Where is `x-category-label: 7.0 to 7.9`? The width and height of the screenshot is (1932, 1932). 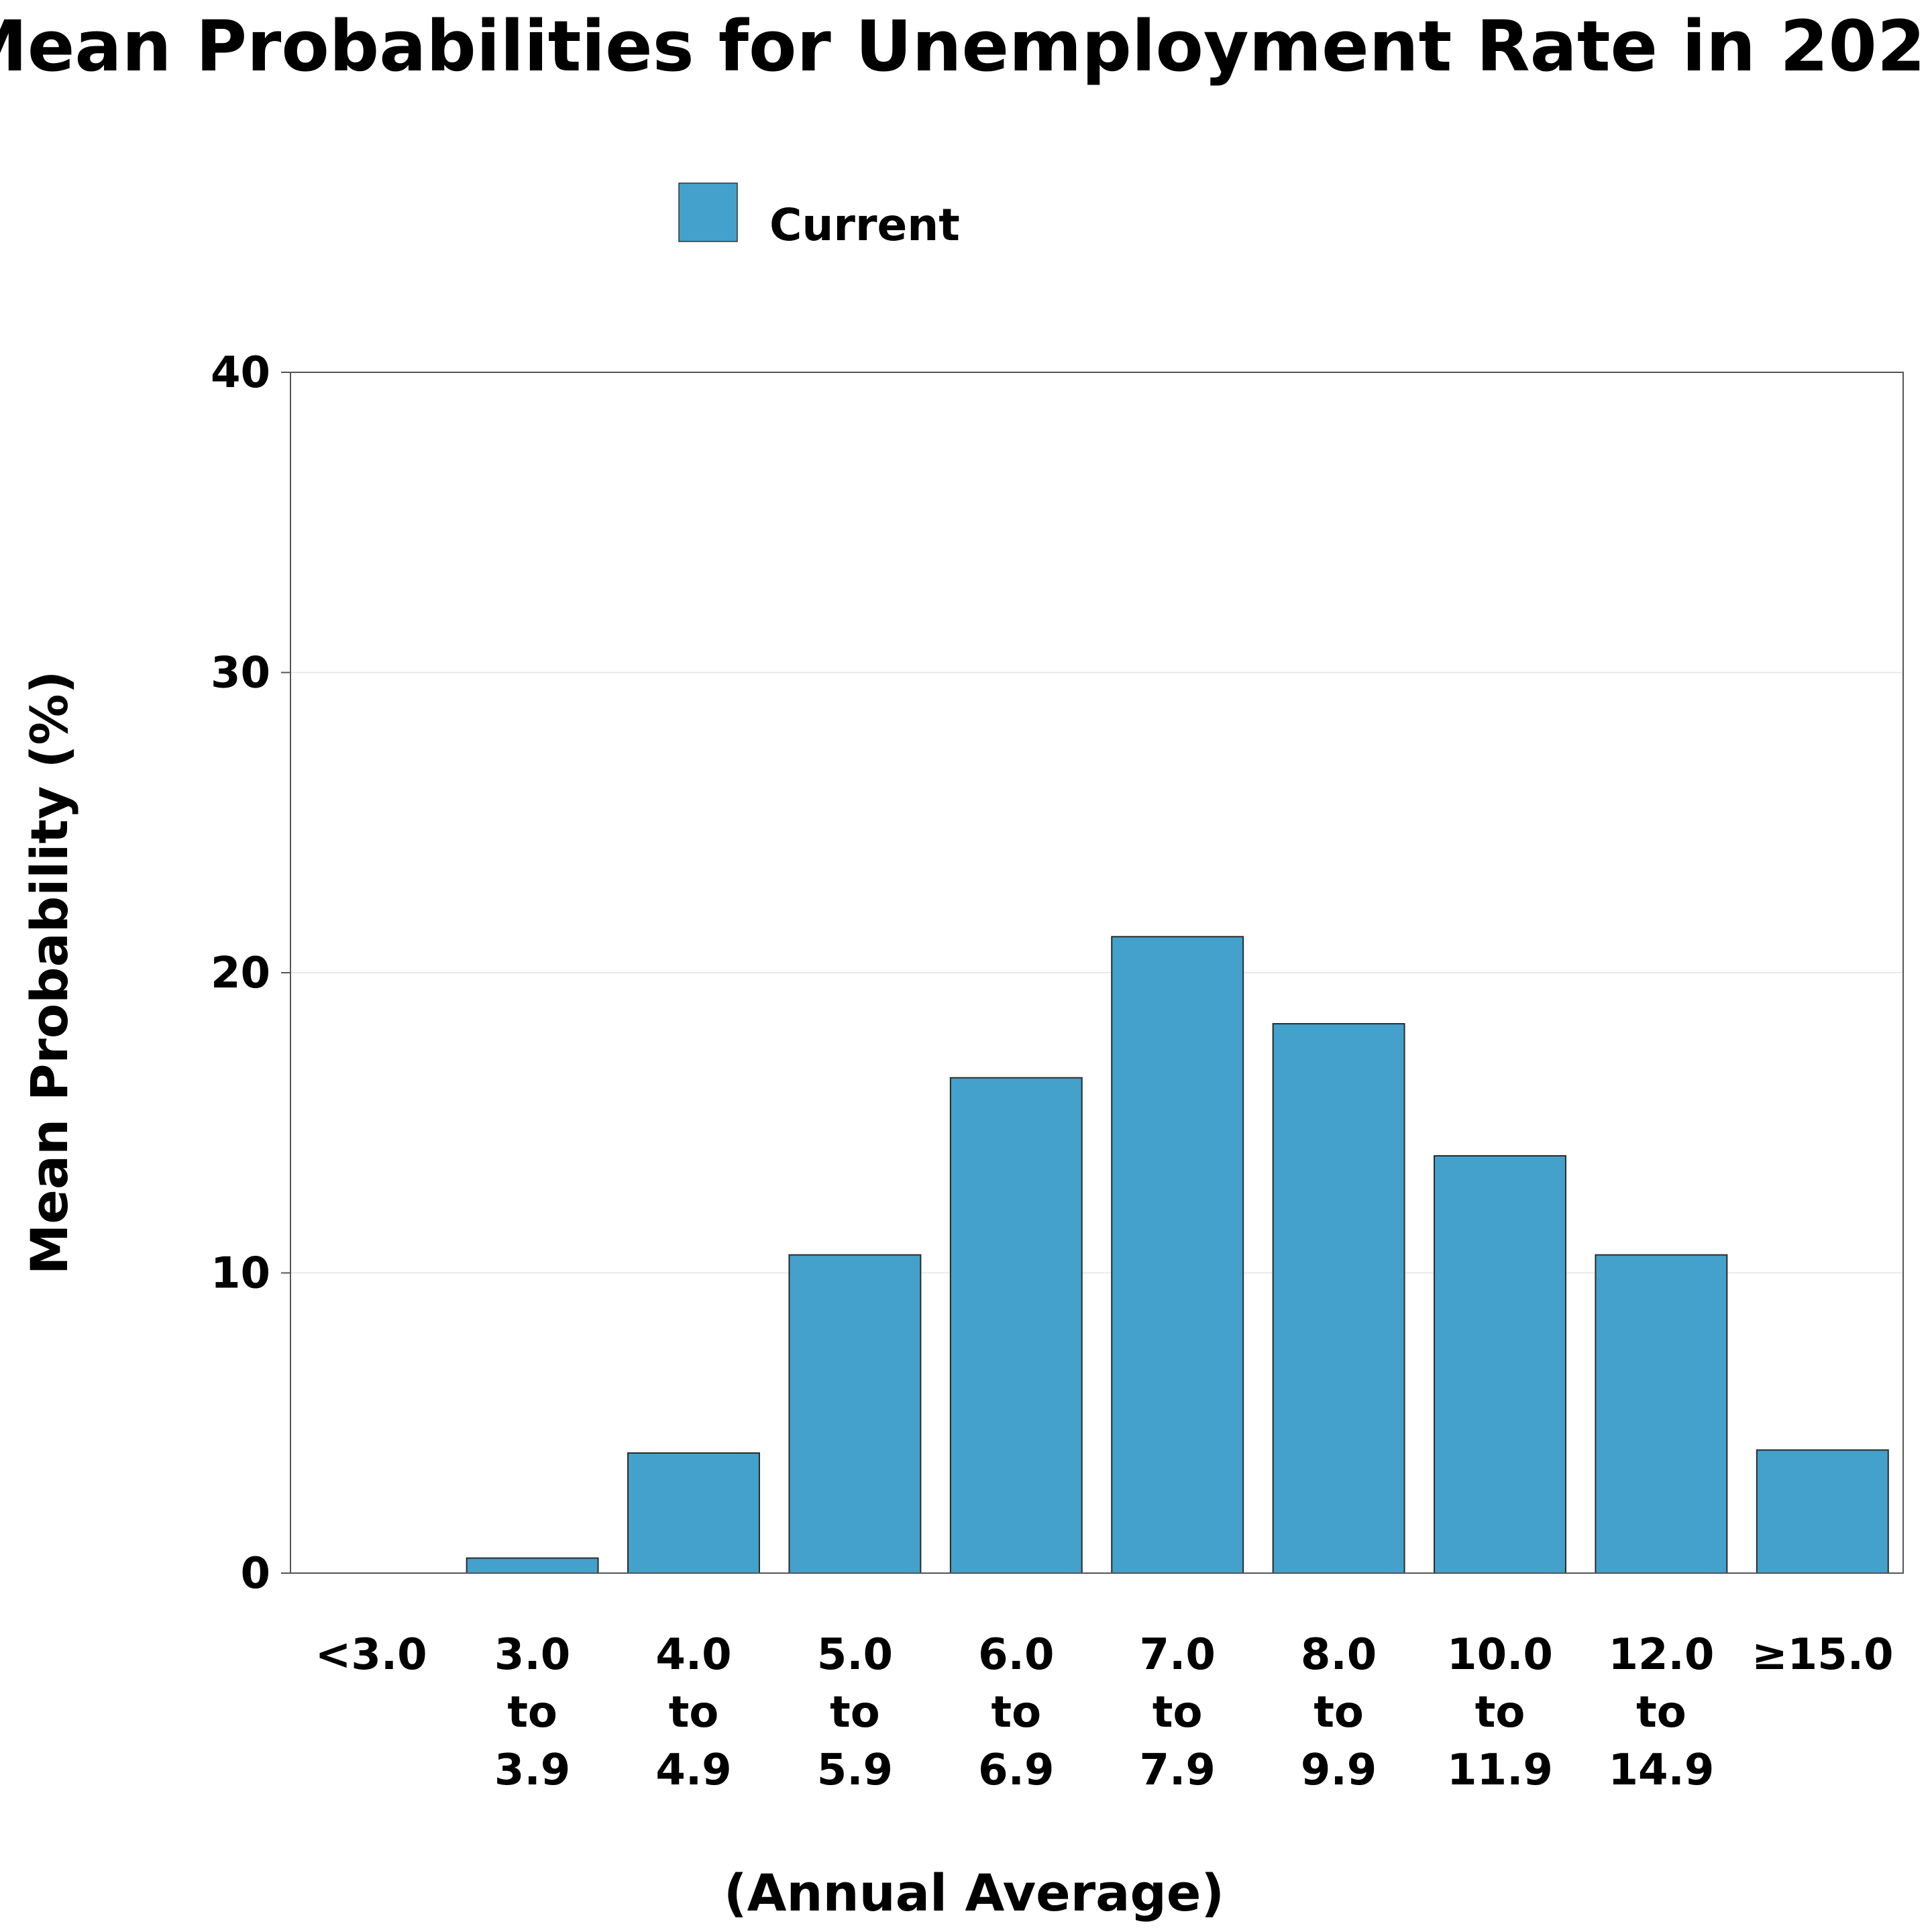
x-category-label: 7.0 to 7.9 is located at coordinates (1178, 1712).